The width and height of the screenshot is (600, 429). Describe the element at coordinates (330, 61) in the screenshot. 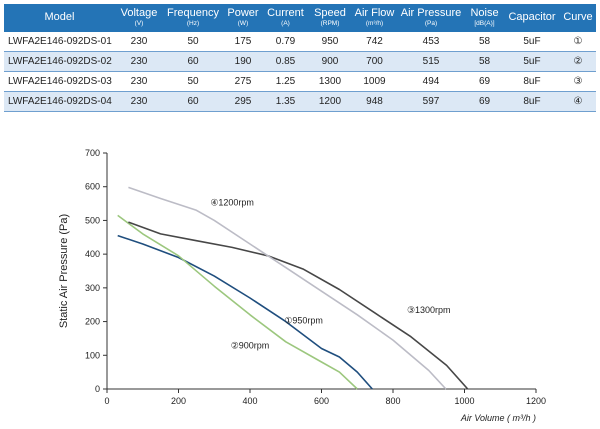

I see `table-cell: 900` at that location.